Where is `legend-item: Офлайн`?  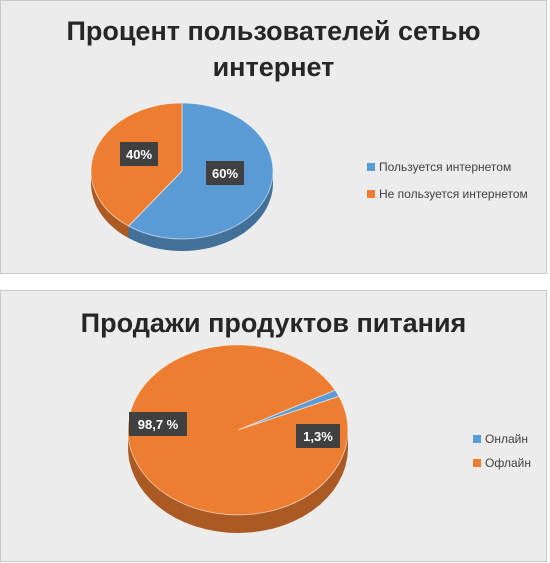 legend-item: Офлайн is located at coordinates (502, 463).